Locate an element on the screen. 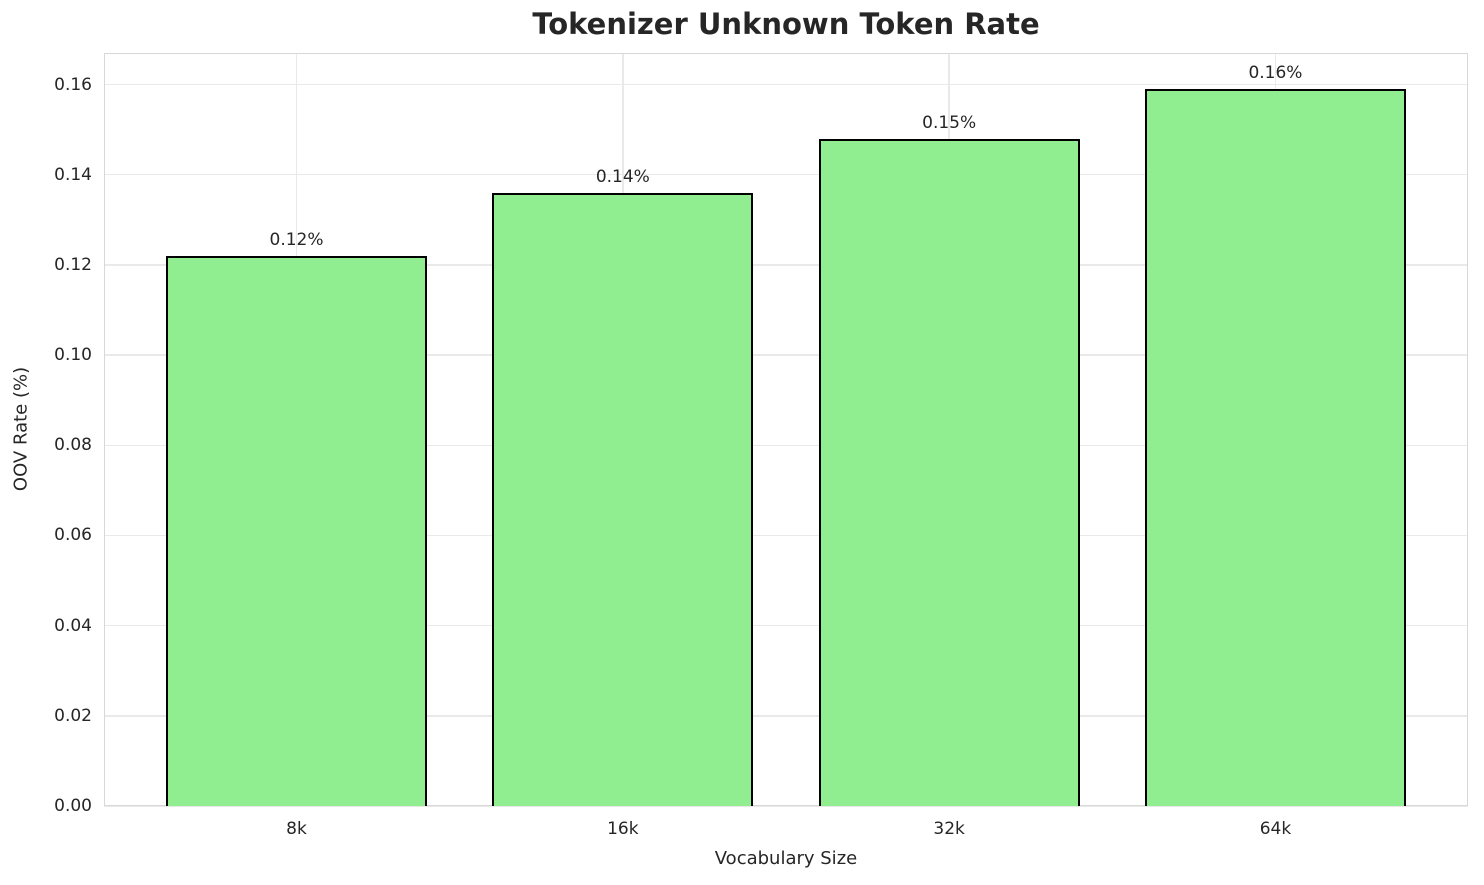  bar-64k is located at coordinates (1275, 447).